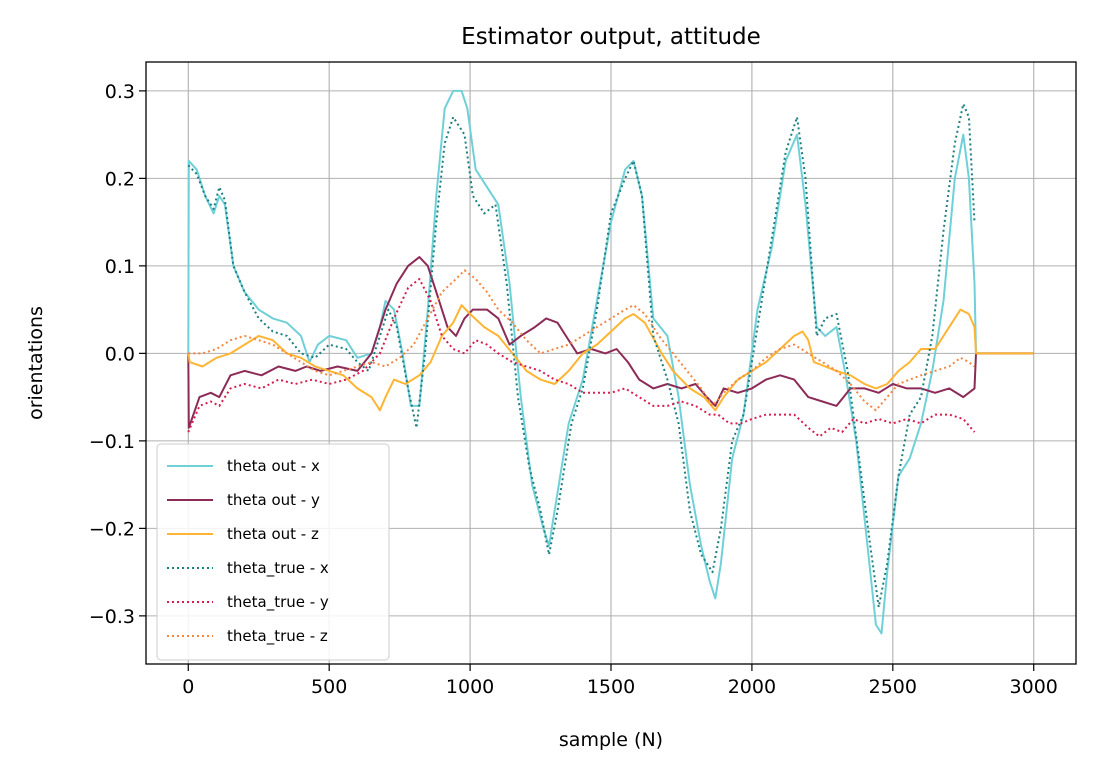  What do you see at coordinates (188, 687) in the screenshot?
I see `x-tick-label: 0` at bounding box center [188, 687].